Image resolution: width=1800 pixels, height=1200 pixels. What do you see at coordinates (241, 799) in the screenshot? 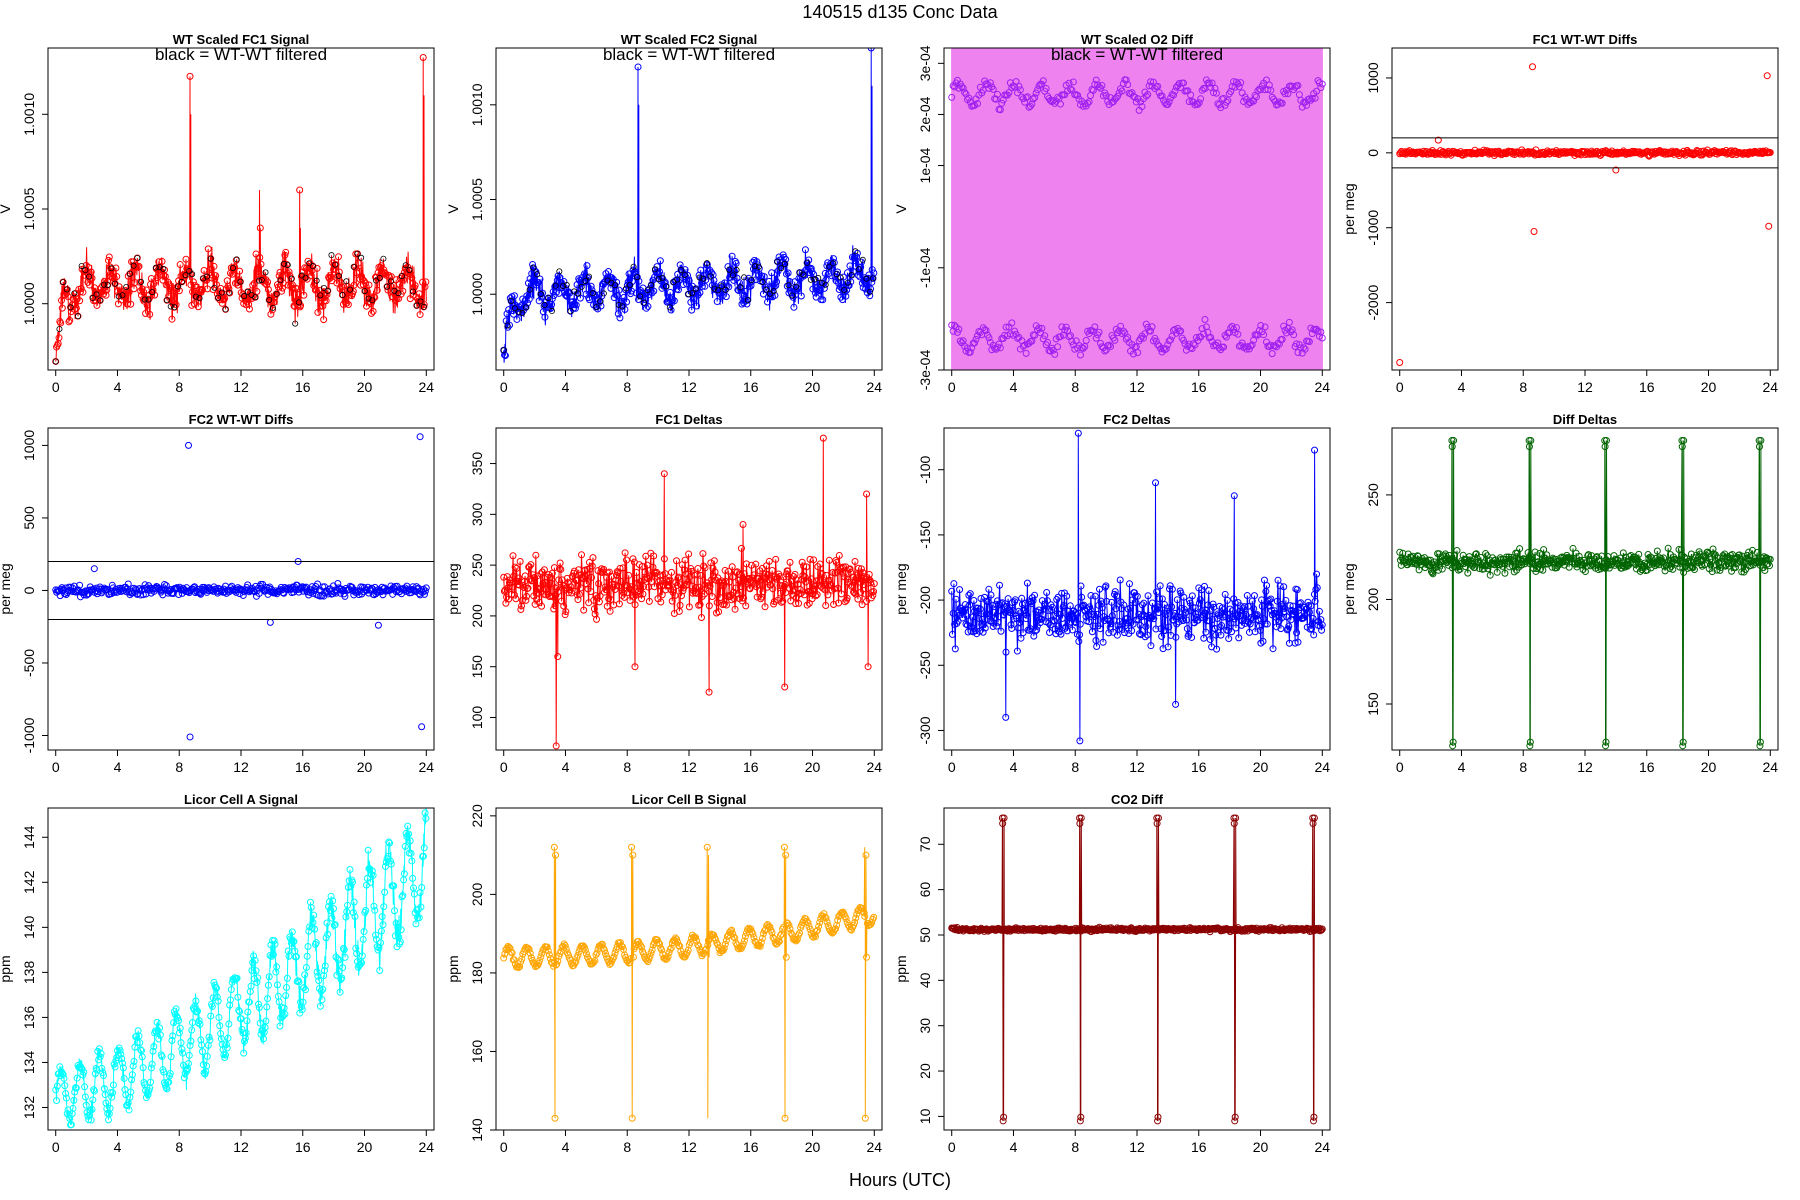
I see `panel-title: Licor Cell A Signal` at bounding box center [241, 799].